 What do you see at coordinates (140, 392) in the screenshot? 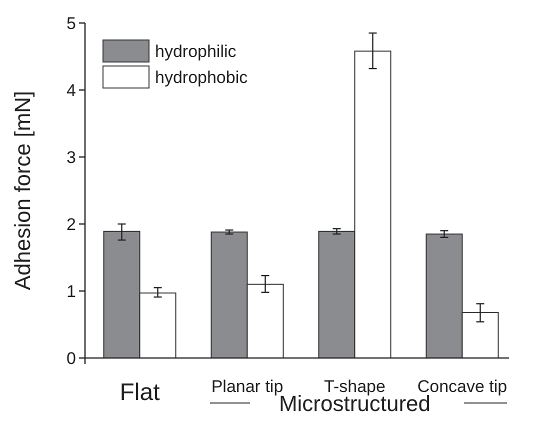
I see `x-tick-label: Flat` at bounding box center [140, 392].